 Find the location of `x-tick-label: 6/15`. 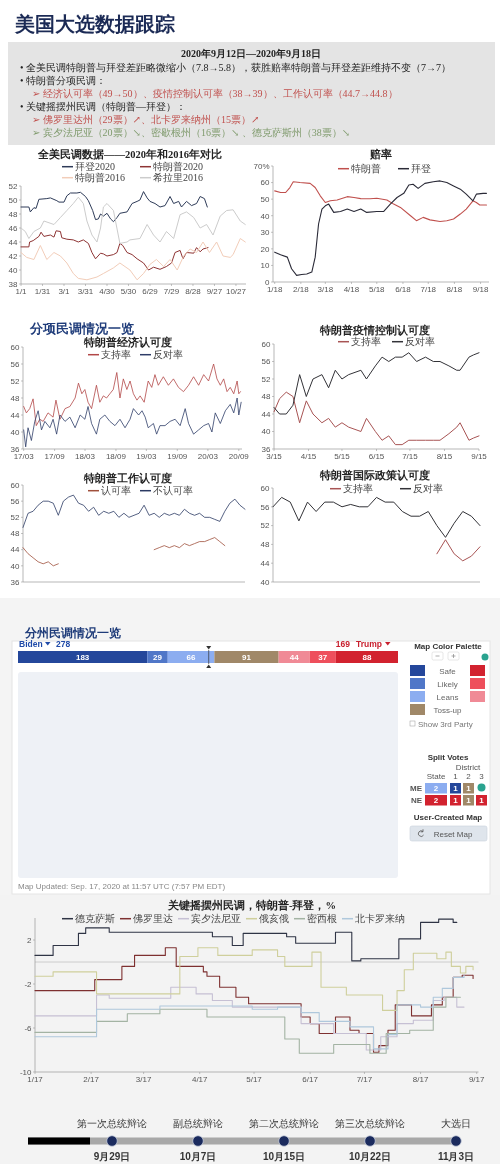

x-tick-label: 6/15 is located at coordinates (376, 456).